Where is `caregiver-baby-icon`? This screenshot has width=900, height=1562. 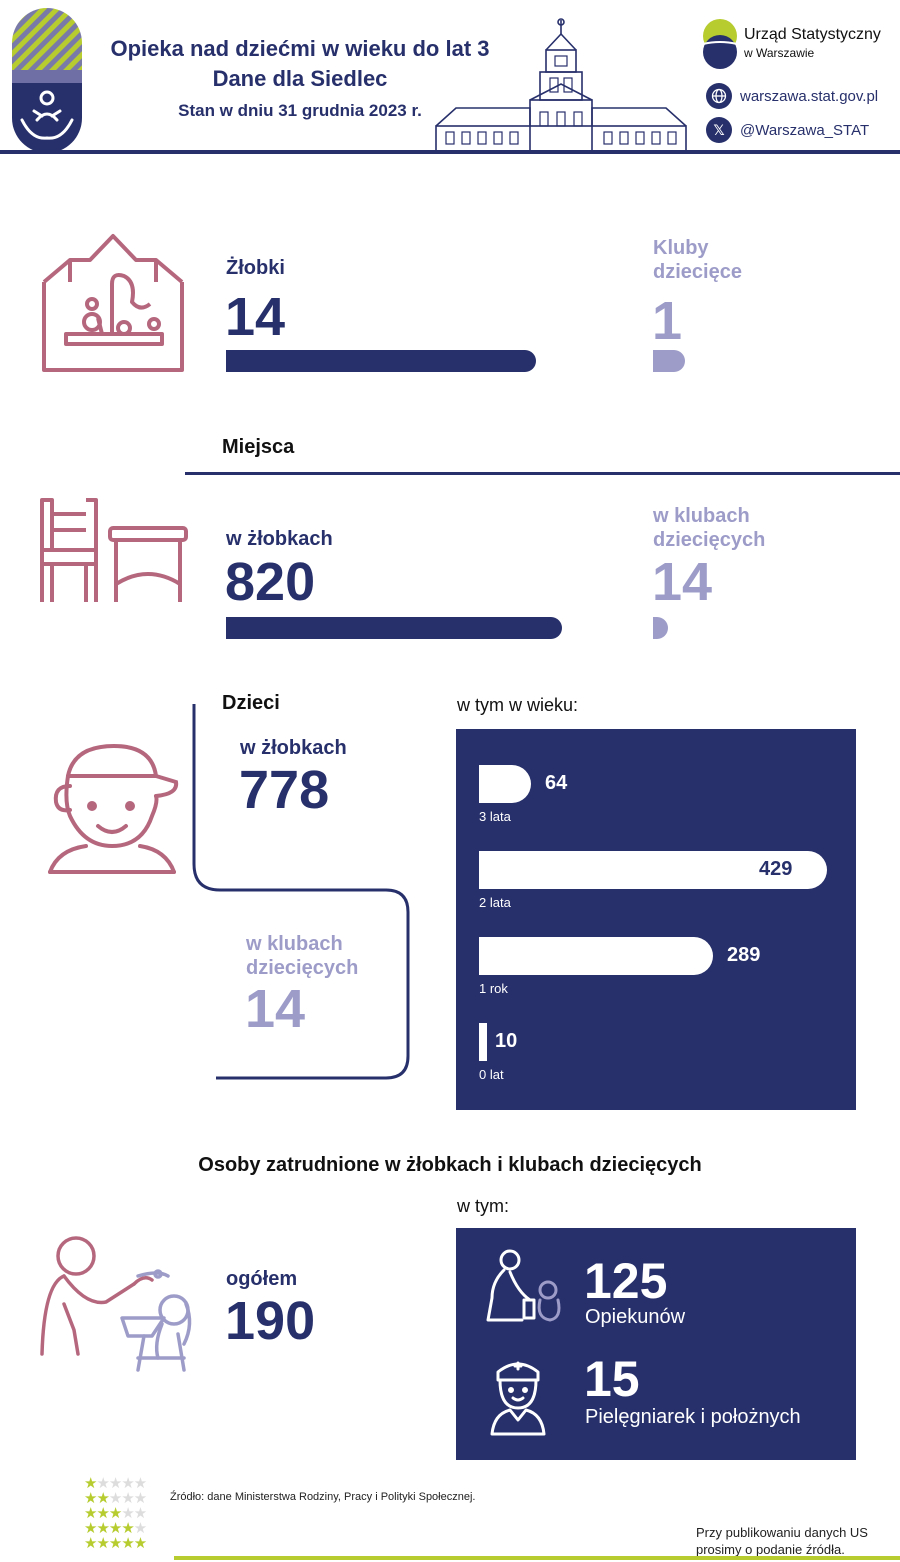 caregiver-baby-icon is located at coordinates (522, 1286).